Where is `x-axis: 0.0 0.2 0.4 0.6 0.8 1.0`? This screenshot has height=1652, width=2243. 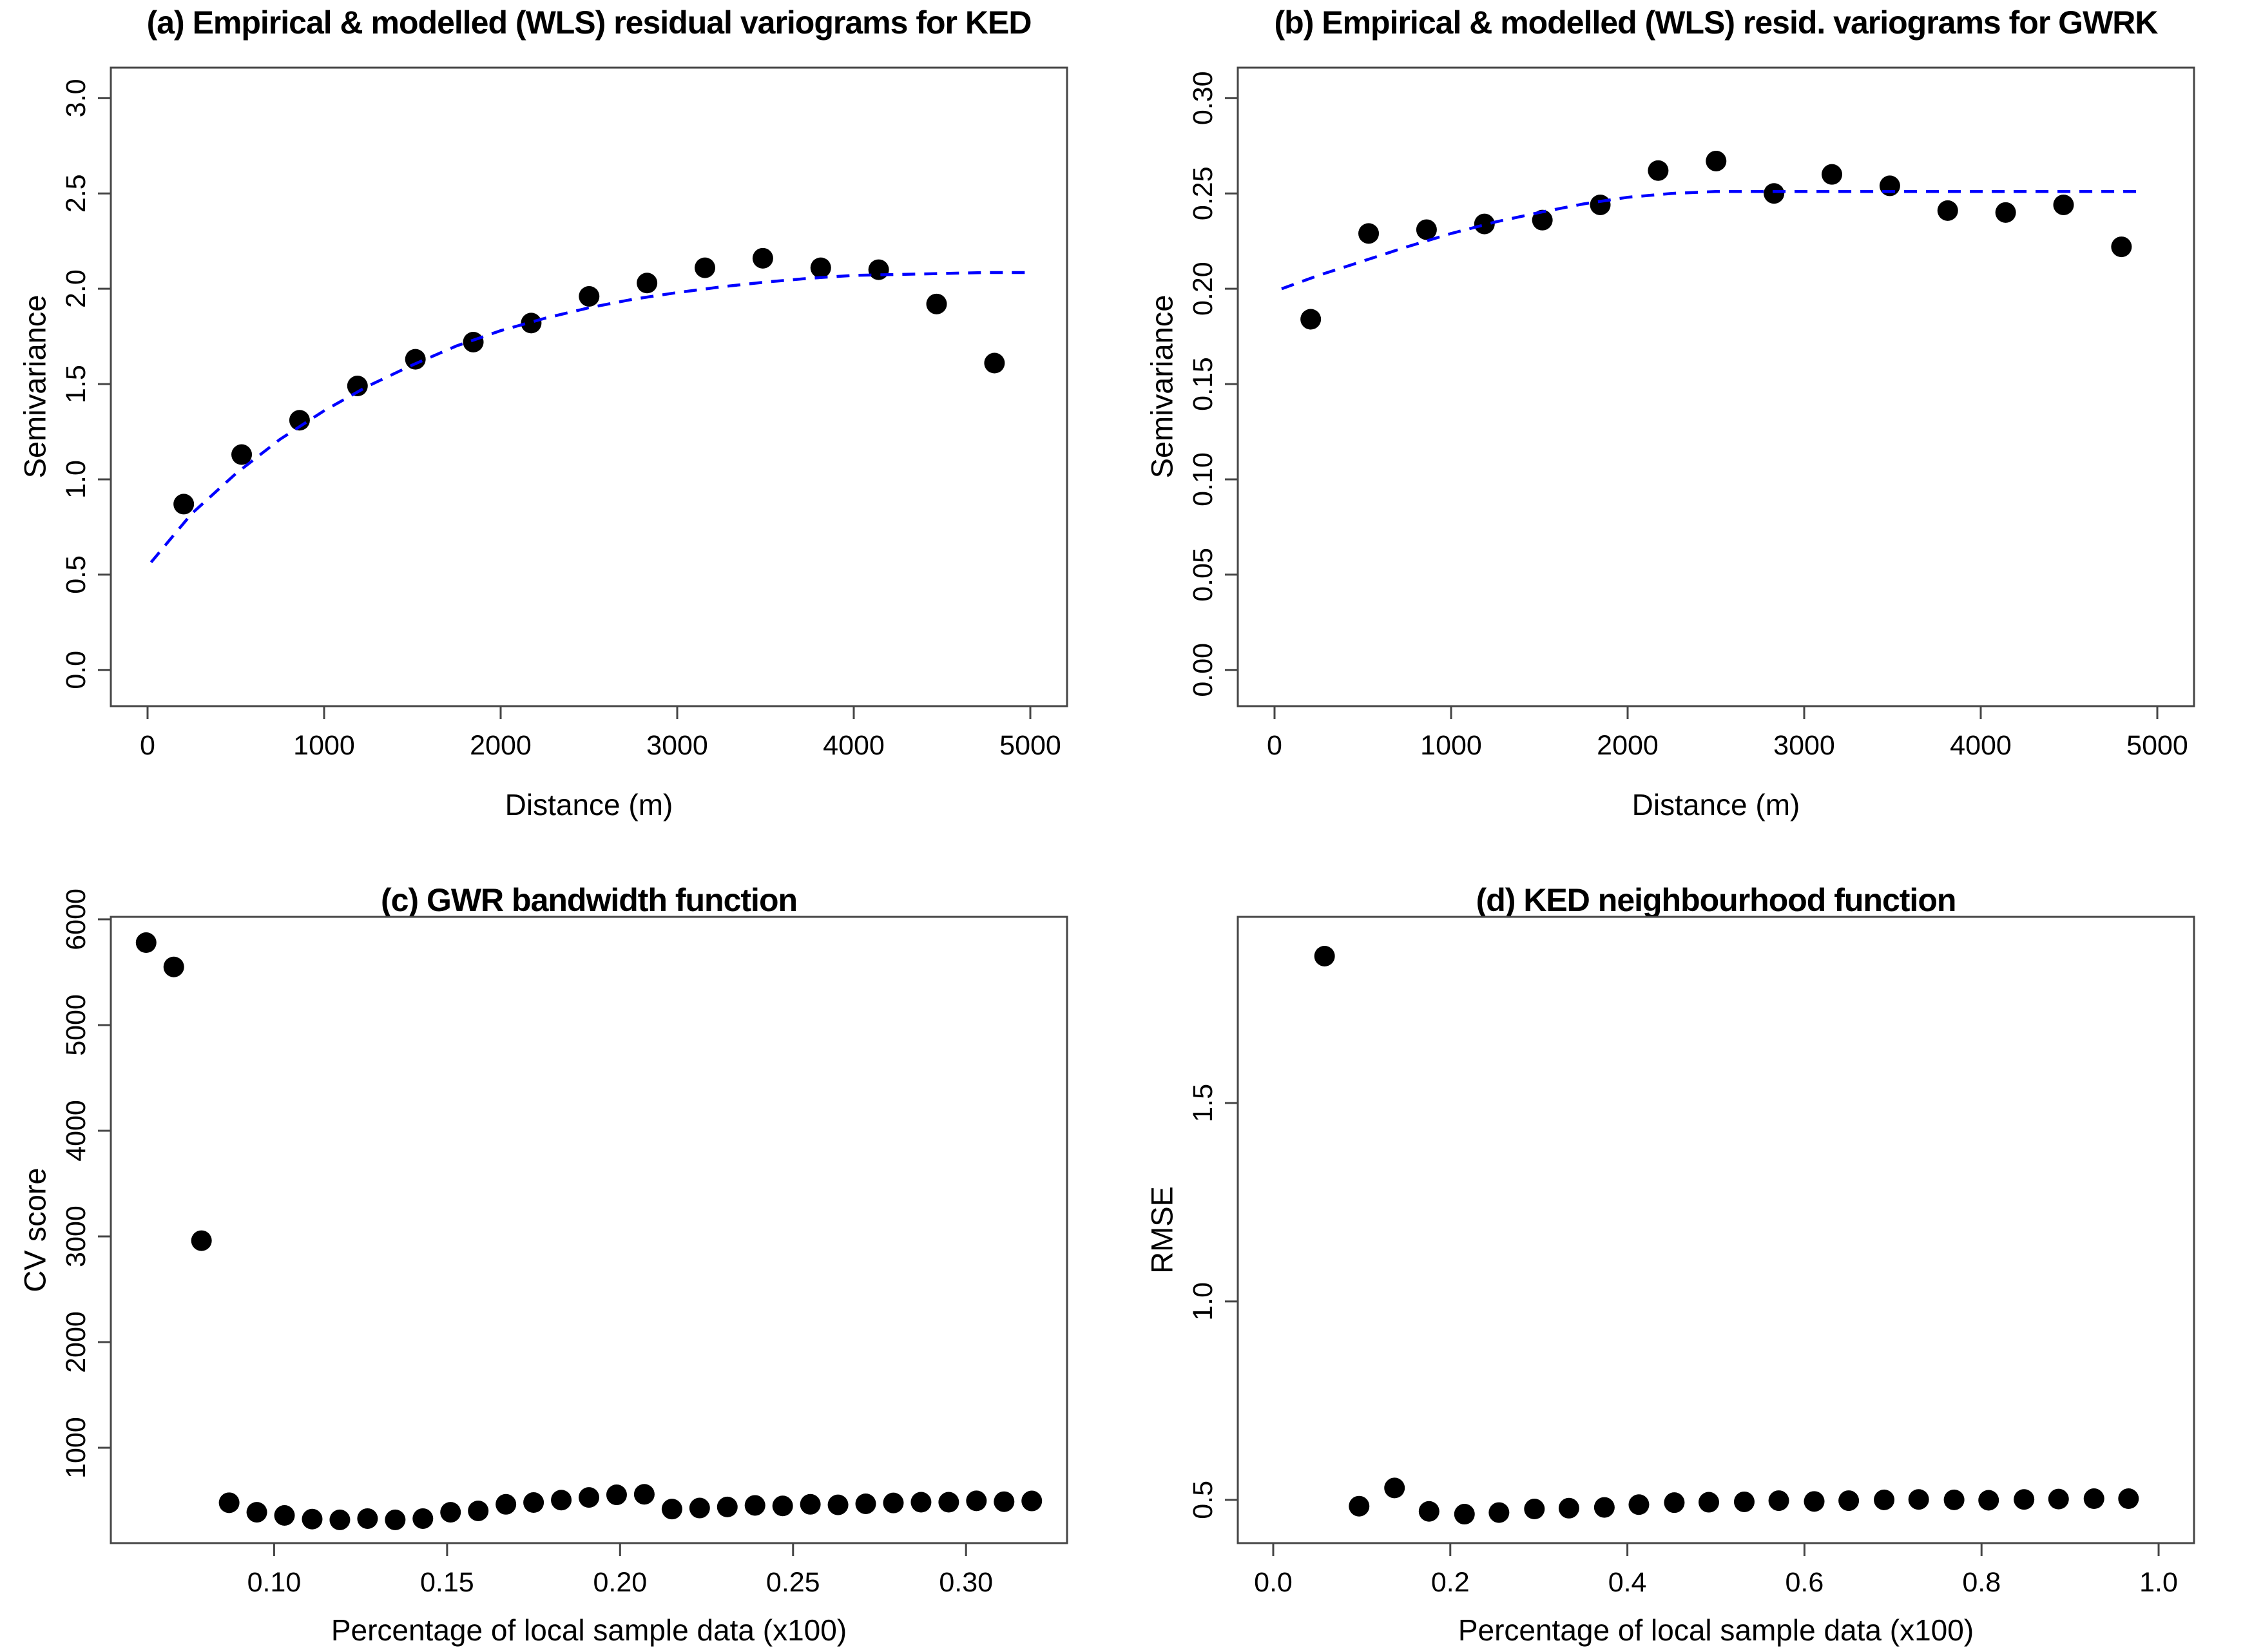 x-axis: 0.0 0.2 0.4 0.6 0.8 1.0 is located at coordinates (1716, 1570).